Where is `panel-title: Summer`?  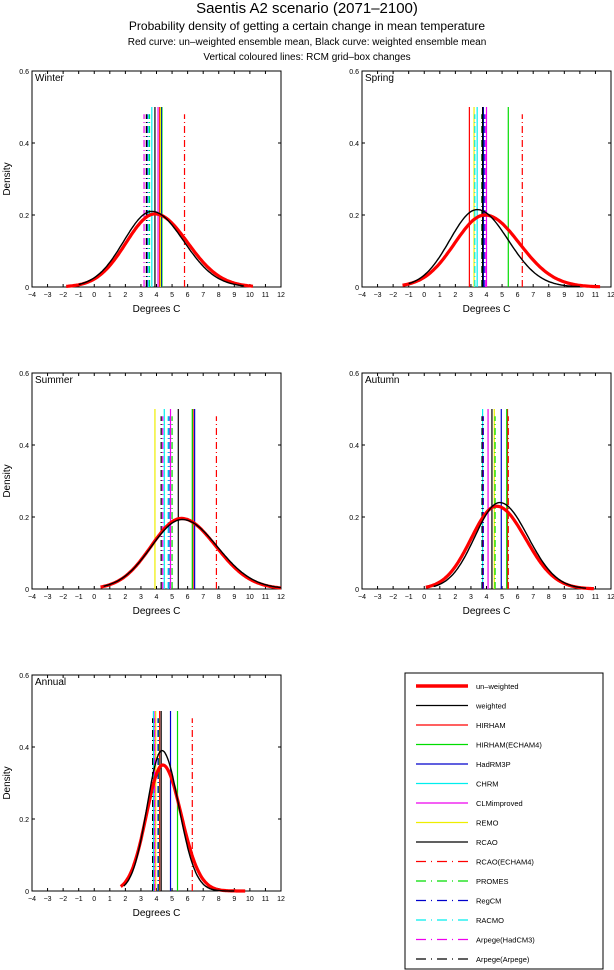
panel-title: Summer is located at coordinates (54, 380).